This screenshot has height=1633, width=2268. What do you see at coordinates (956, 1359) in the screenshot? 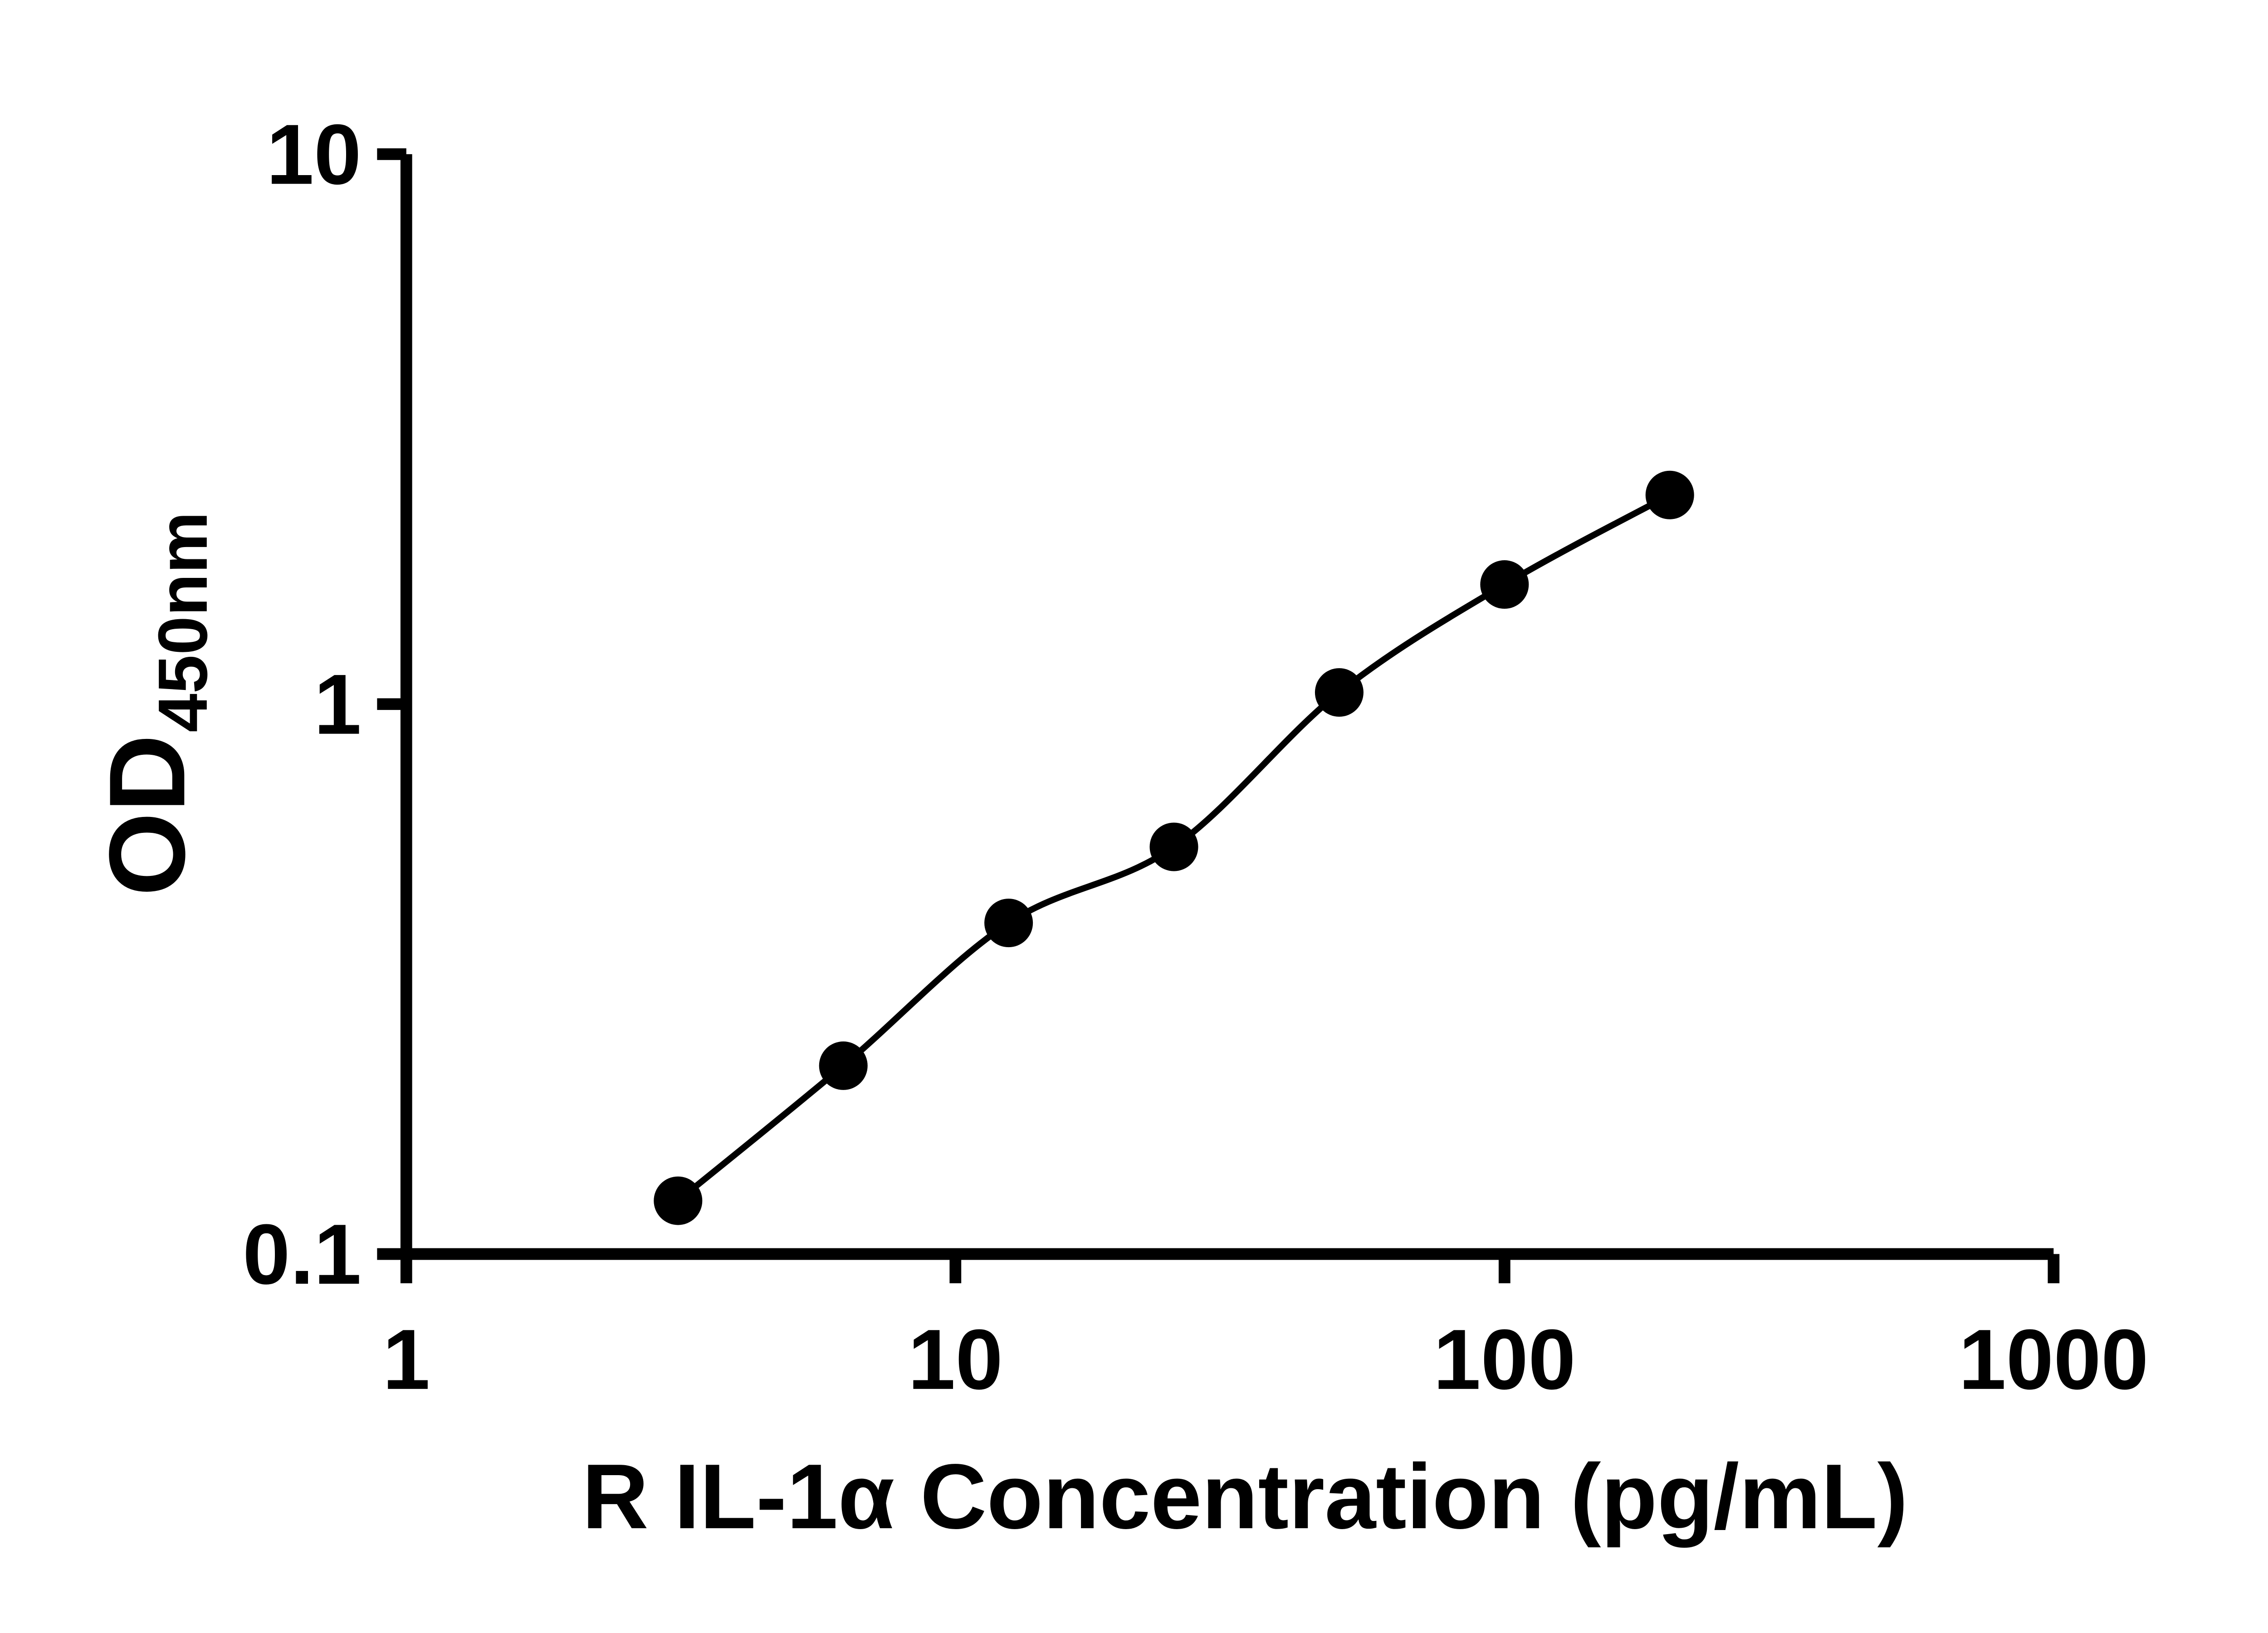
I see `x-tick-label: 10` at bounding box center [956, 1359].